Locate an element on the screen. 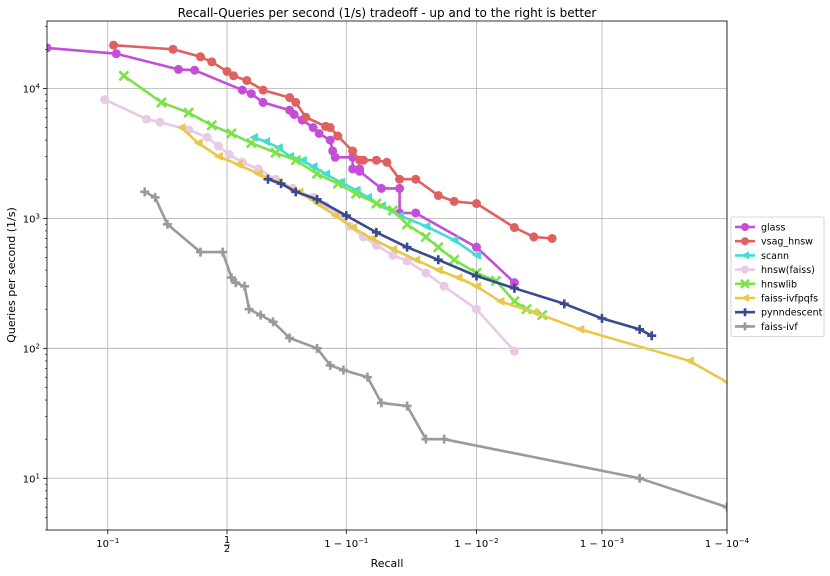 The height and width of the screenshot is (576, 830). x-tick-label: 12 is located at coordinates (227, 545).